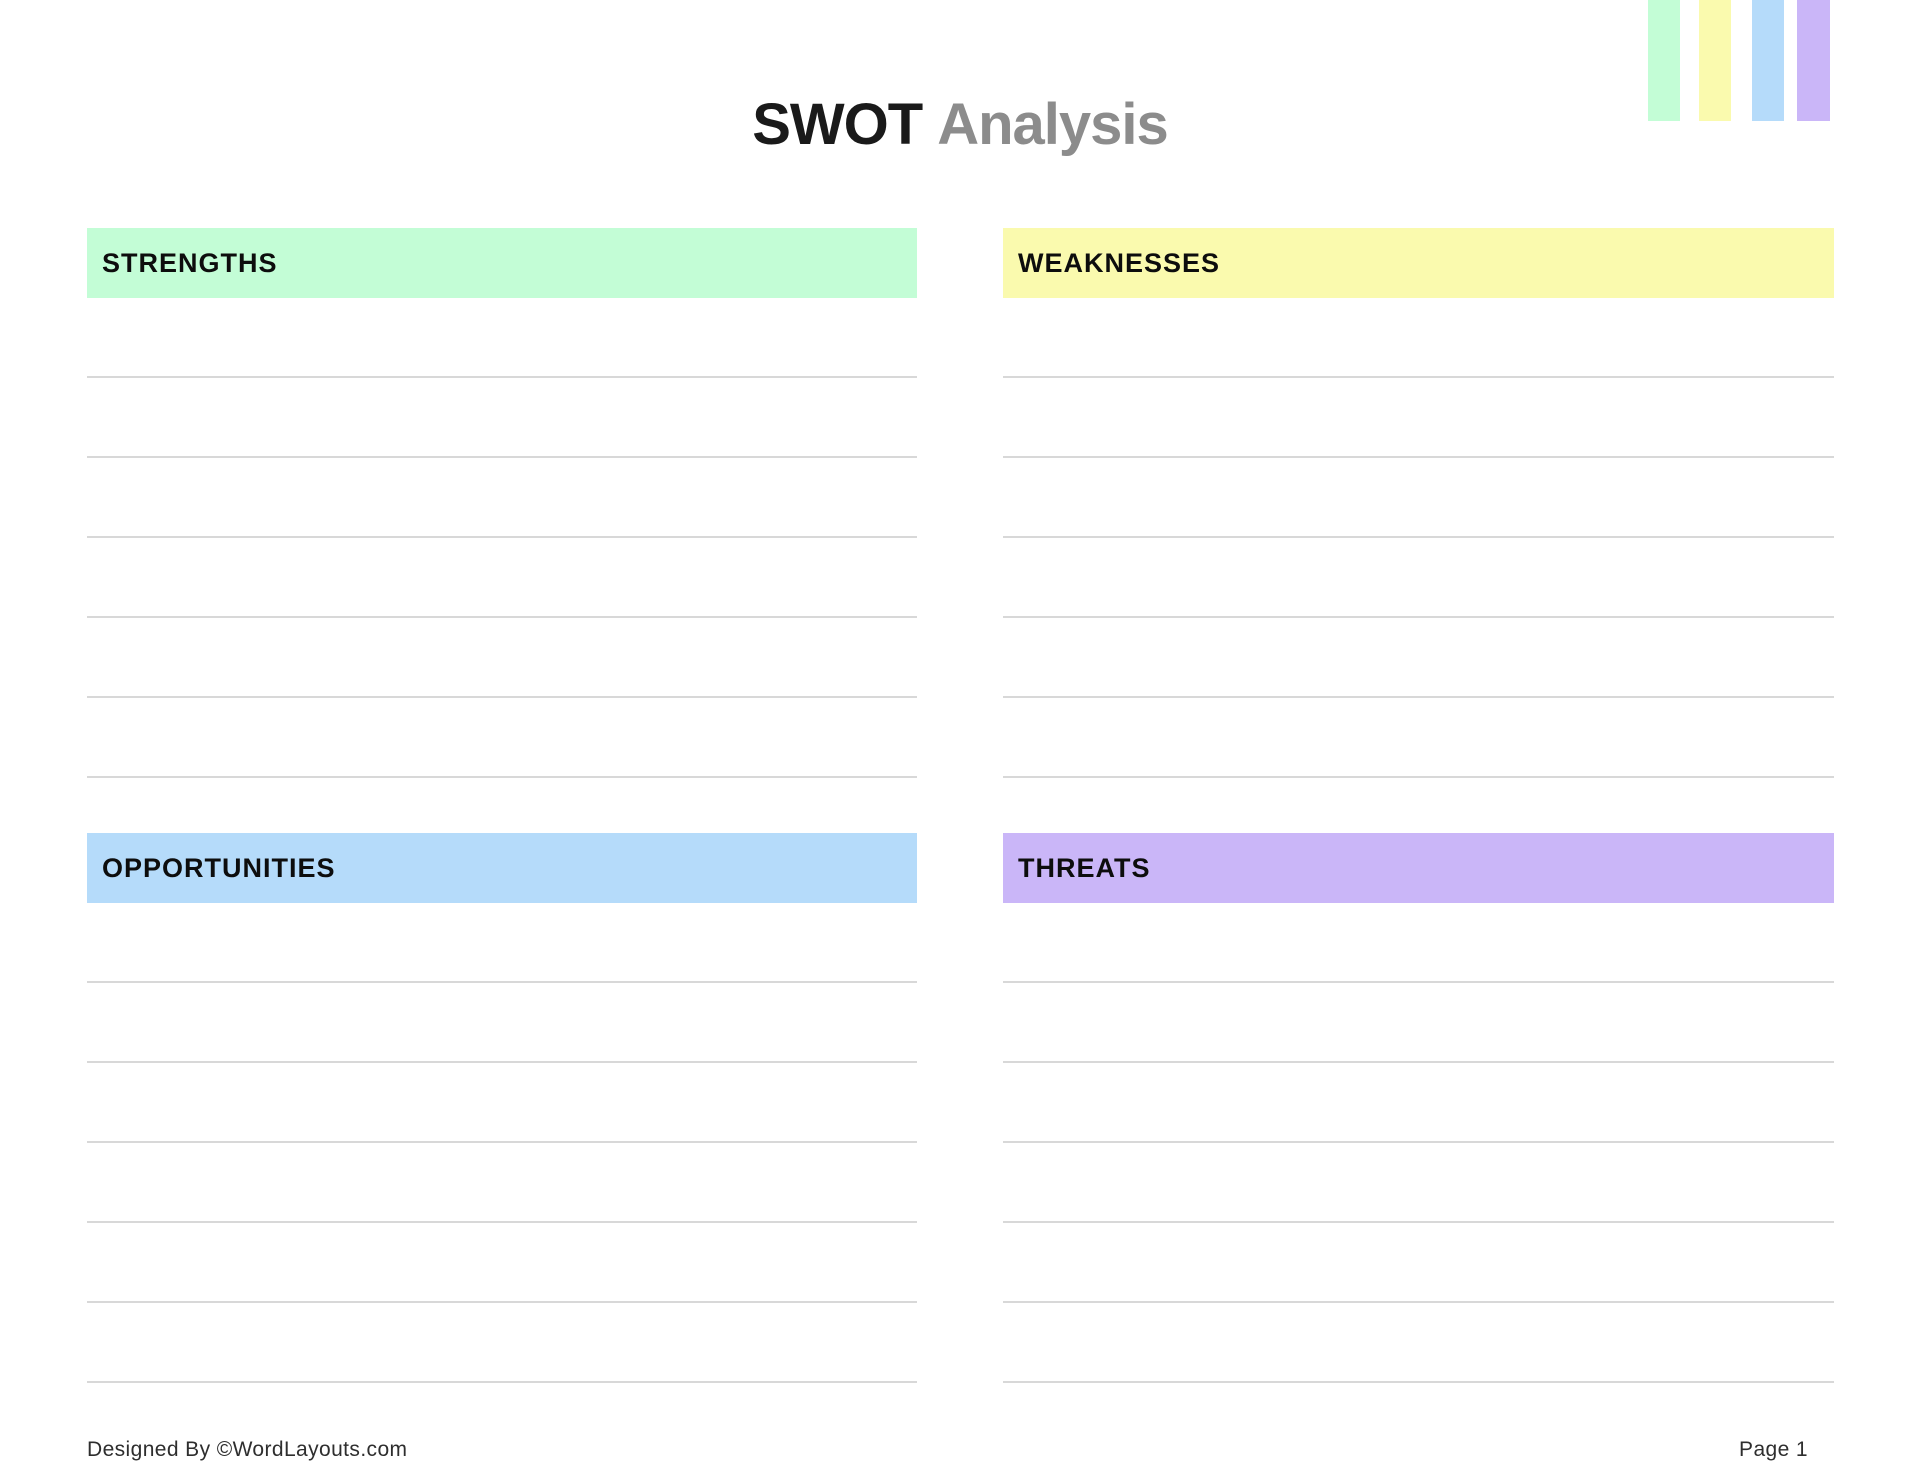 This screenshot has width=1920, height=1484. Describe the element at coordinates (502, 868) in the screenshot. I see `opportunities-header: OPPORTUNITIES` at that location.